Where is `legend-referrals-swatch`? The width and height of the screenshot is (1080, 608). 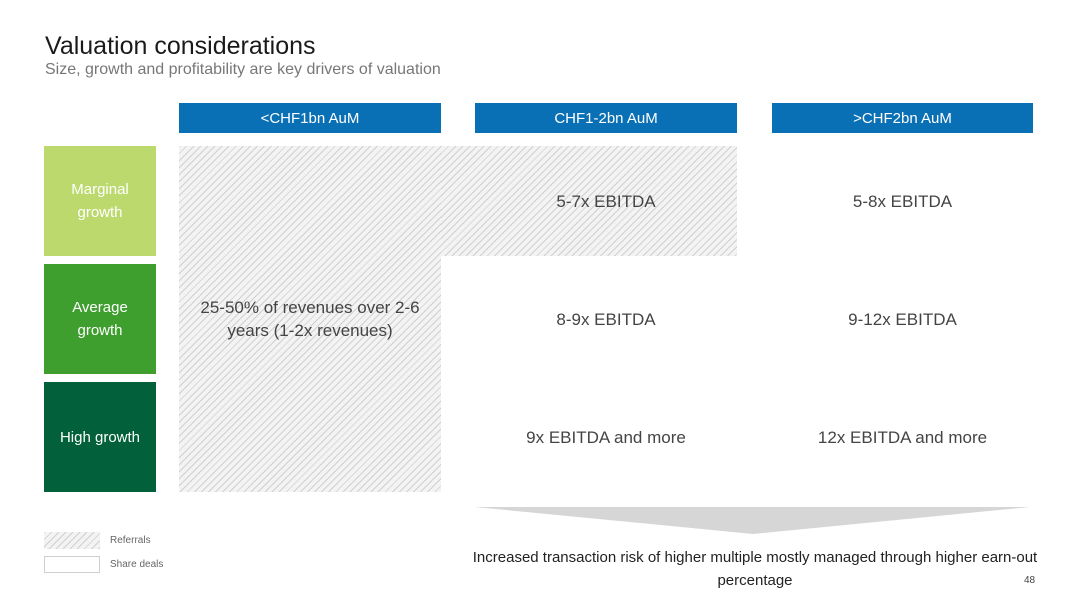
legend-referrals-swatch is located at coordinates (72, 540).